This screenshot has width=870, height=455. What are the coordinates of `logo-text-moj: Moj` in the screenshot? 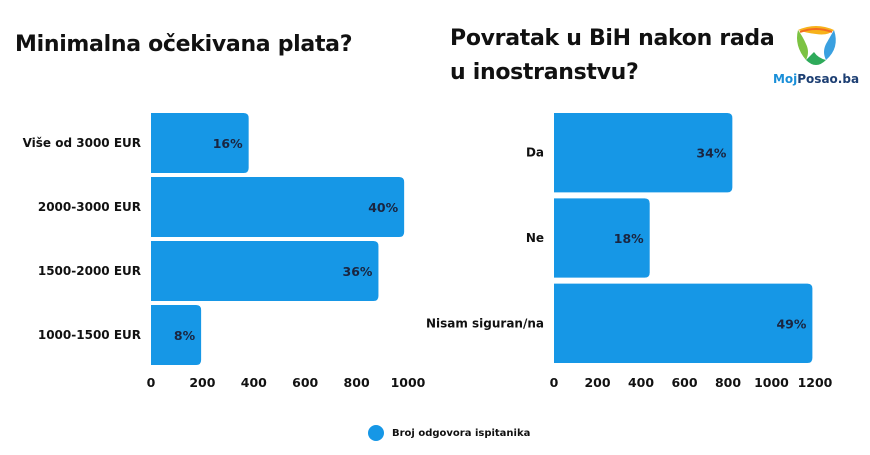 It's located at (785, 79).